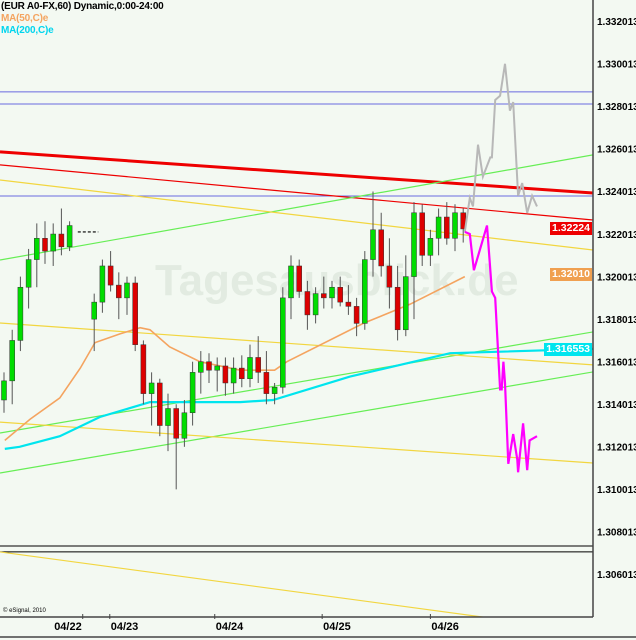  What do you see at coordinates (616, 575) in the screenshot?
I see `y-tick-label: 1.306013` at bounding box center [616, 575].